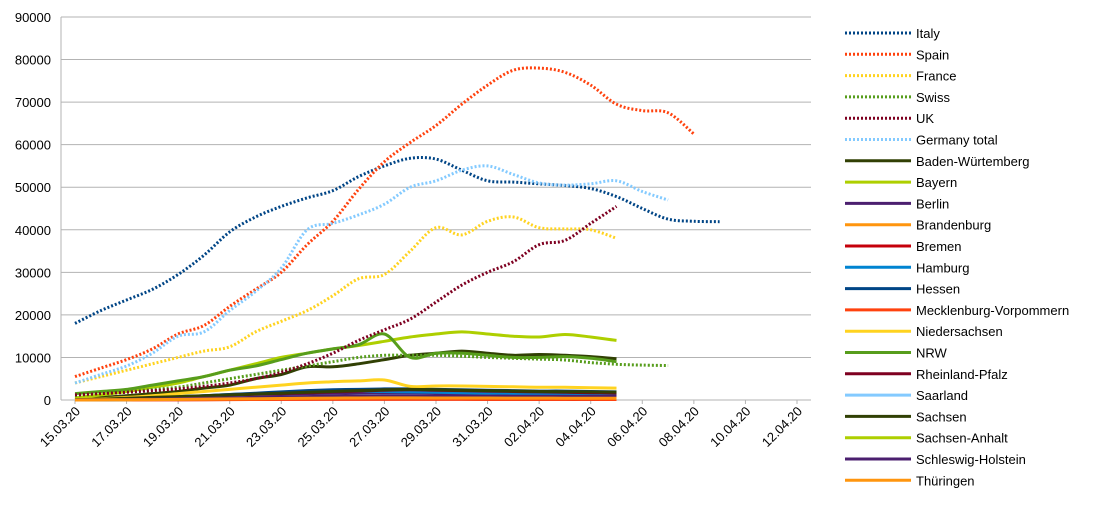  What do you see at coordinates (472, 427) in the screenshot?
I see `x-tick-label: 31.03.20` at bounding box center [472, 427].